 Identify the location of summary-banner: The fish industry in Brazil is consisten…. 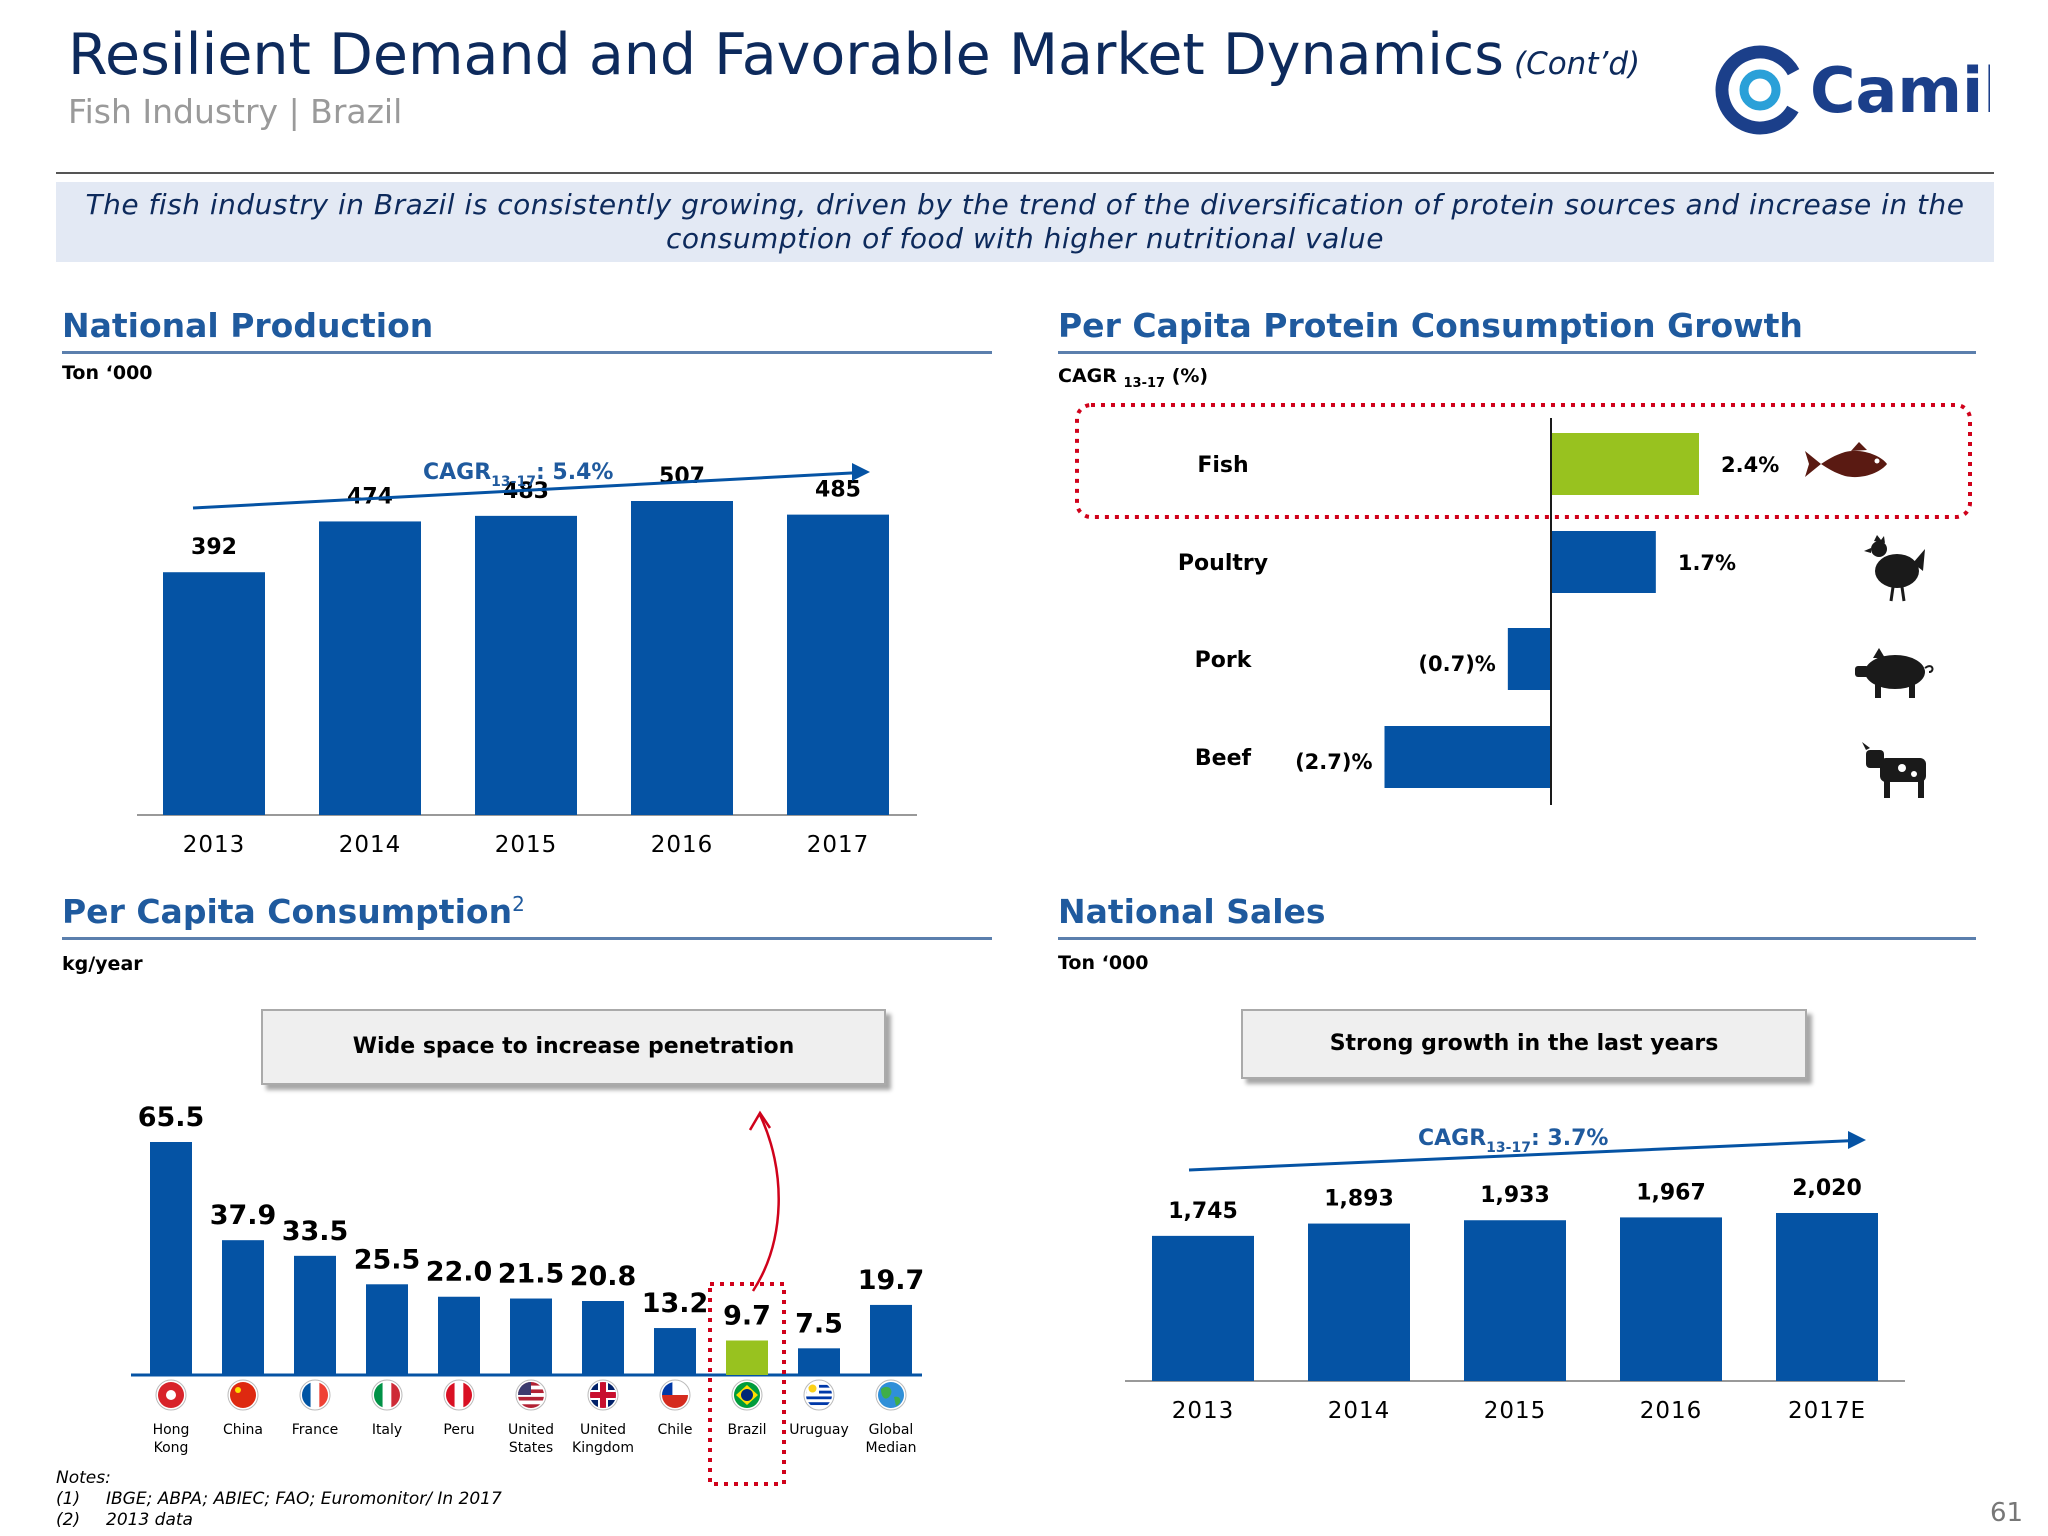
(1025, 222).